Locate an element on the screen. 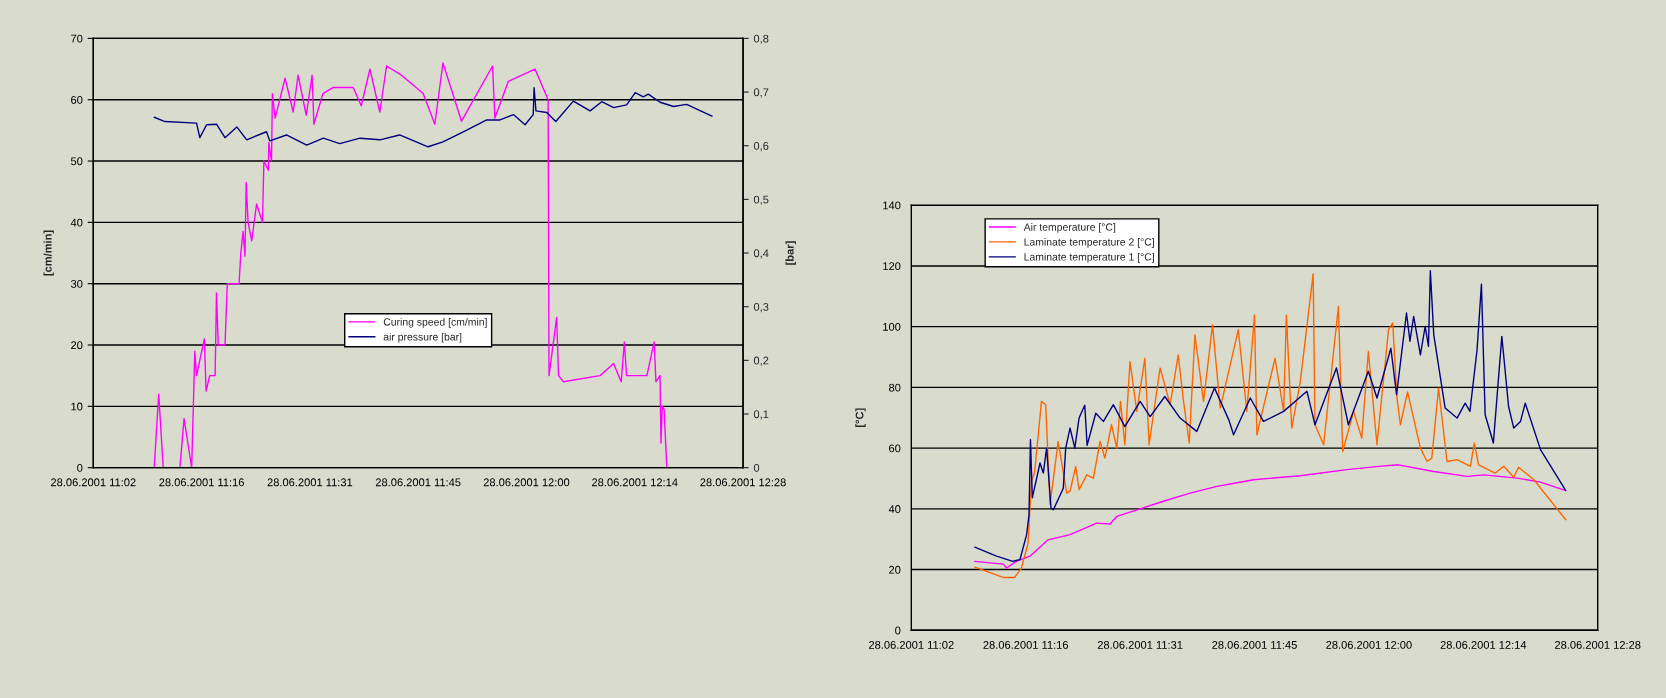  legend-label: air pressure [bar] is located at coordinates (422, 337).